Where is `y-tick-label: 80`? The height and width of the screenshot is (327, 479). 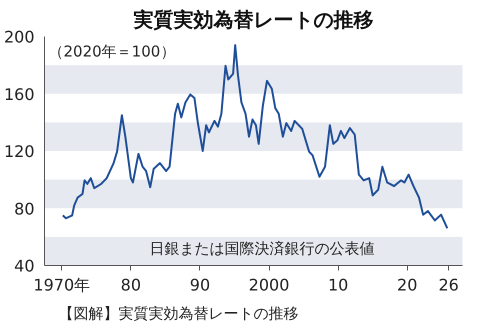 y-tick-label: 80 is located at coordinates (24, 208).